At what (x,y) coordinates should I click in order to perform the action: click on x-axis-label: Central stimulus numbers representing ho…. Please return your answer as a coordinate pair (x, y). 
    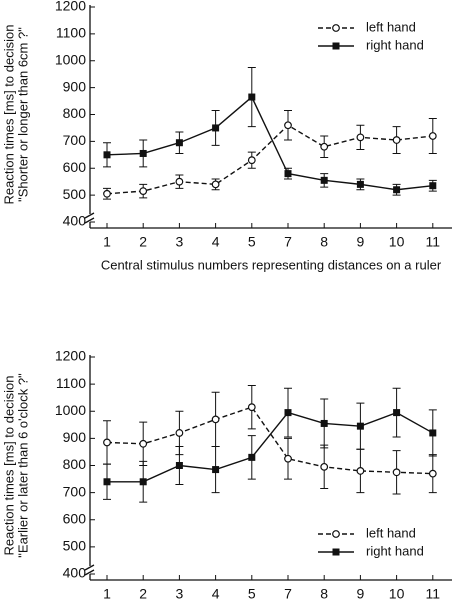
    Looking at the image, I should click on (271, 610).